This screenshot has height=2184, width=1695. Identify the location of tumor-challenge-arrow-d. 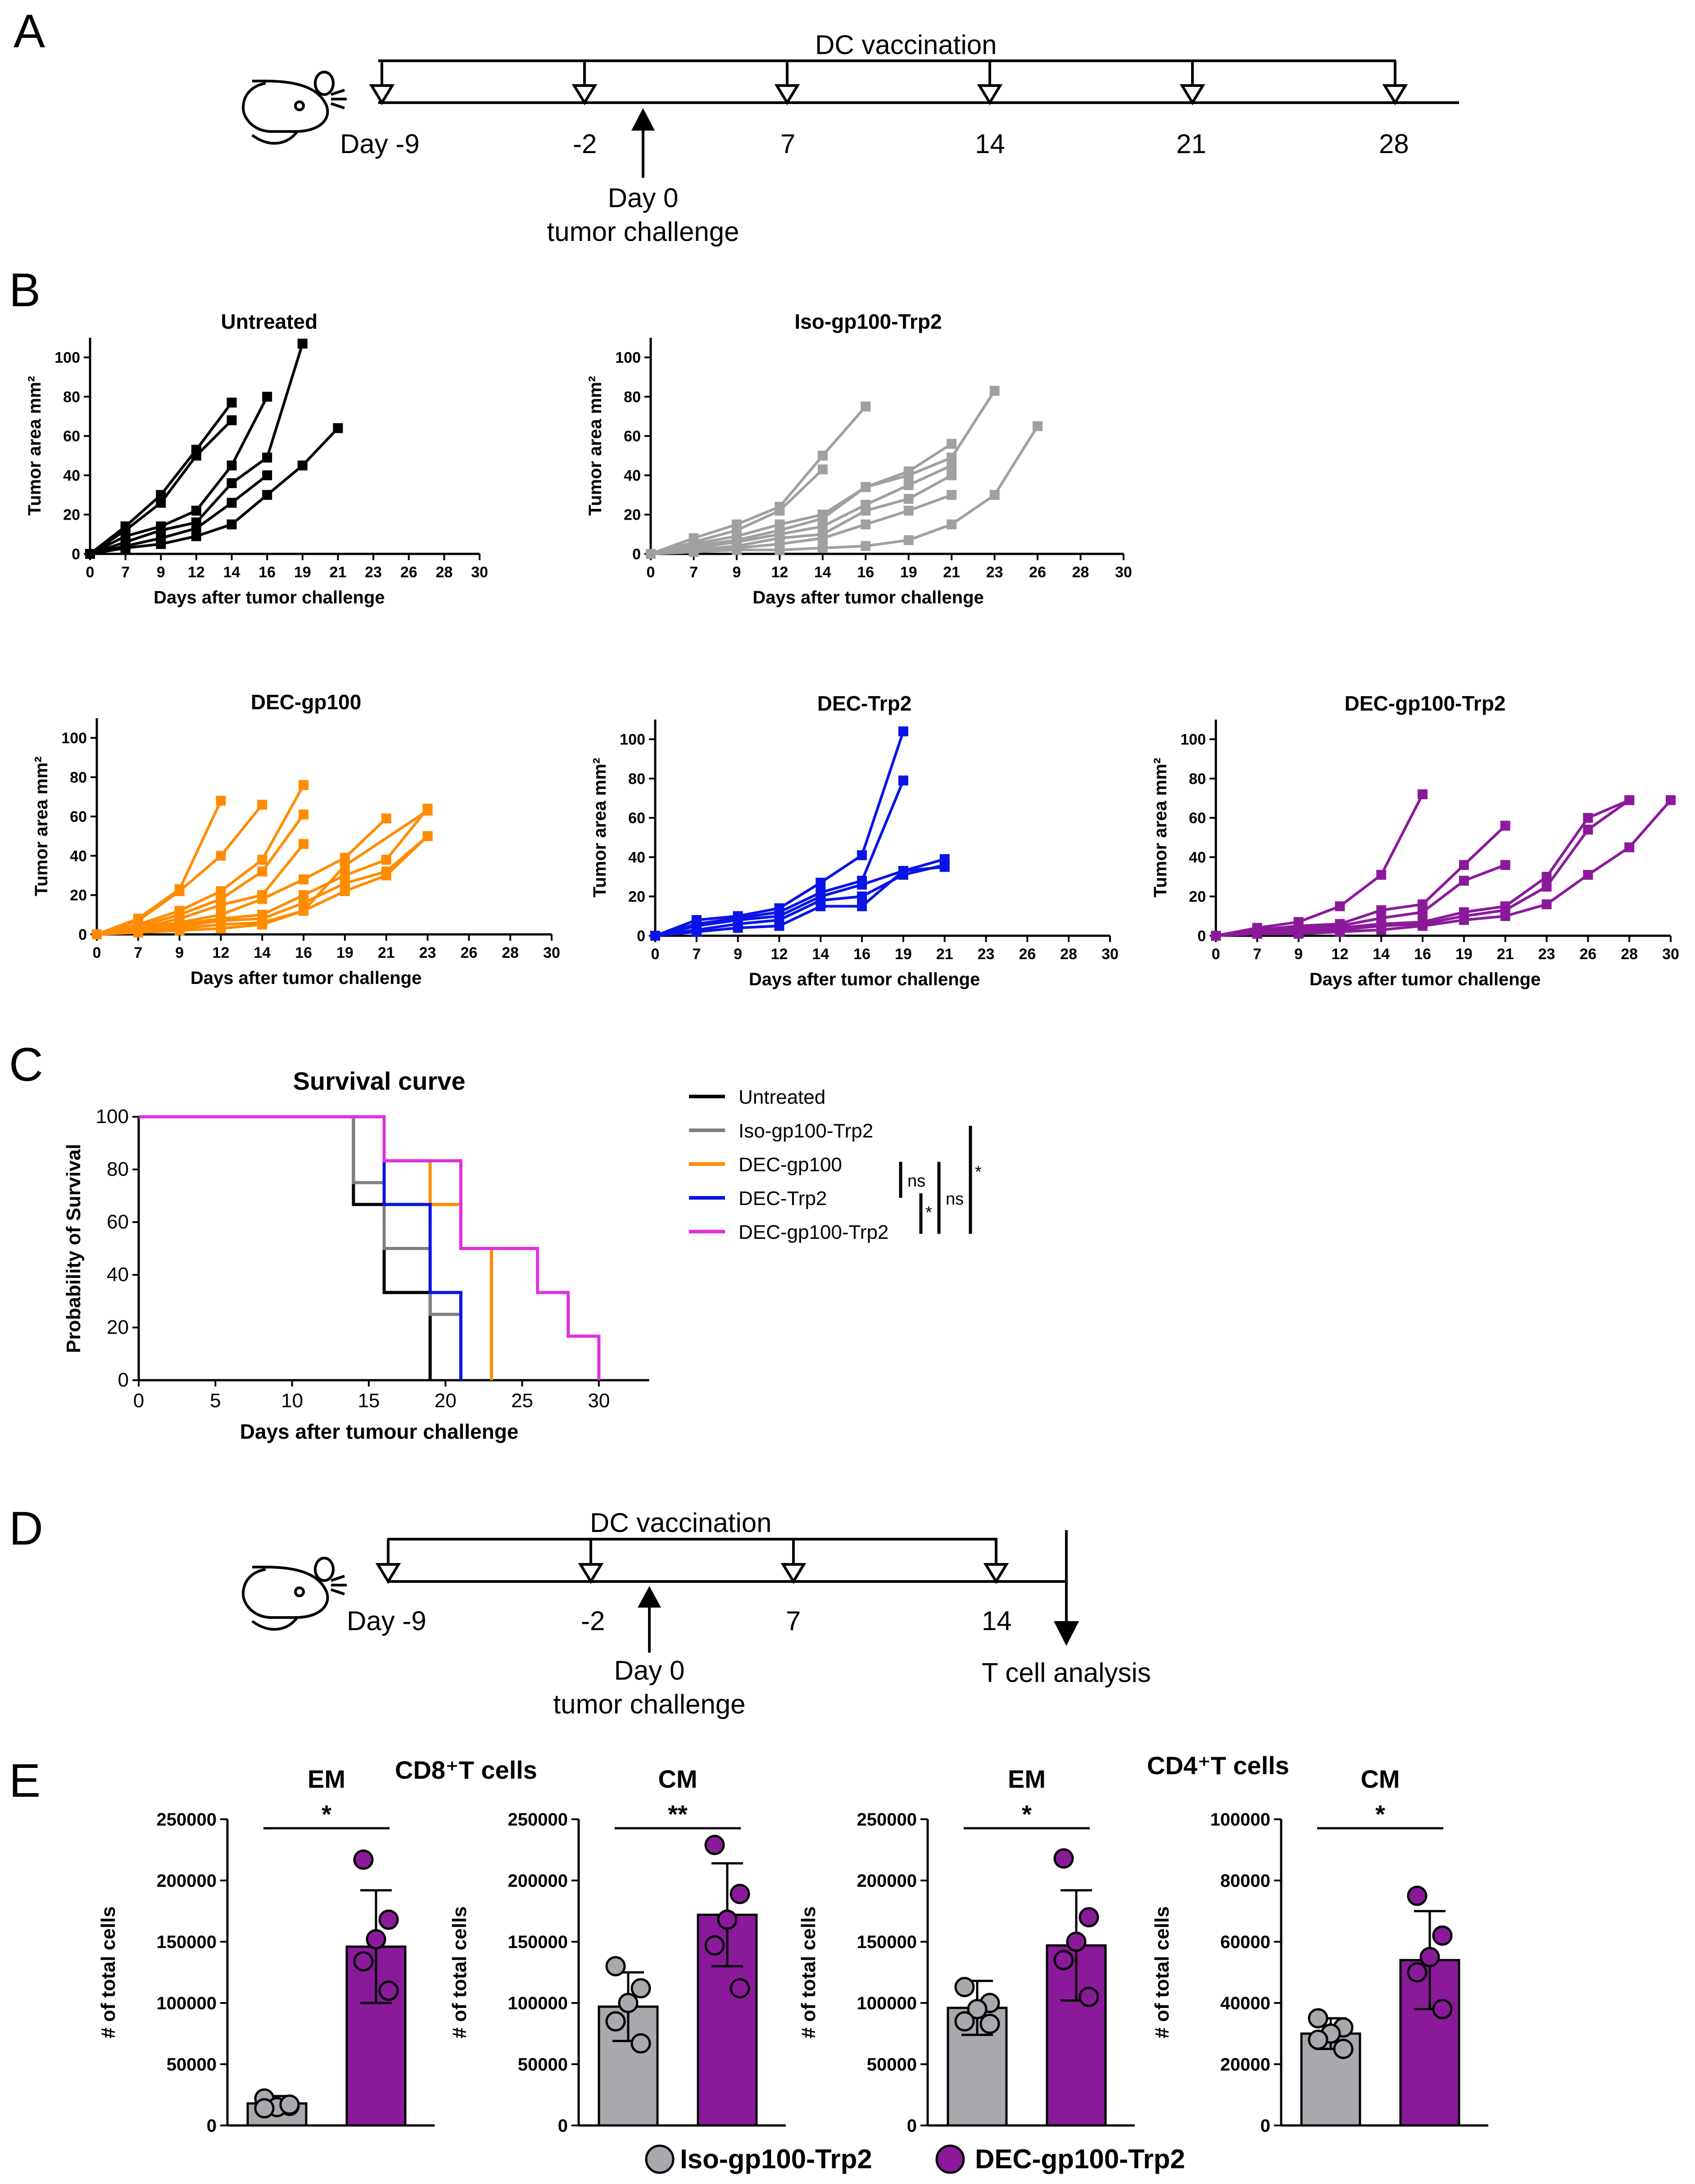
(649, 1620).